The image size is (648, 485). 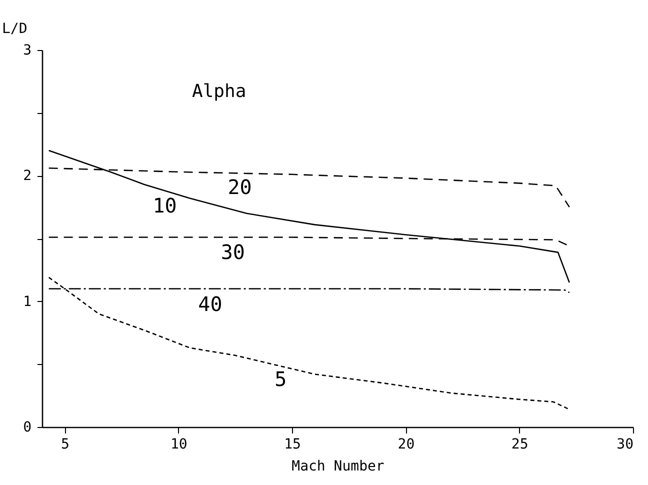 What do you see at coordinates (27, 176) in the screenshot?
I see `y-tick-label: 2` at bounding box center [27, 176].